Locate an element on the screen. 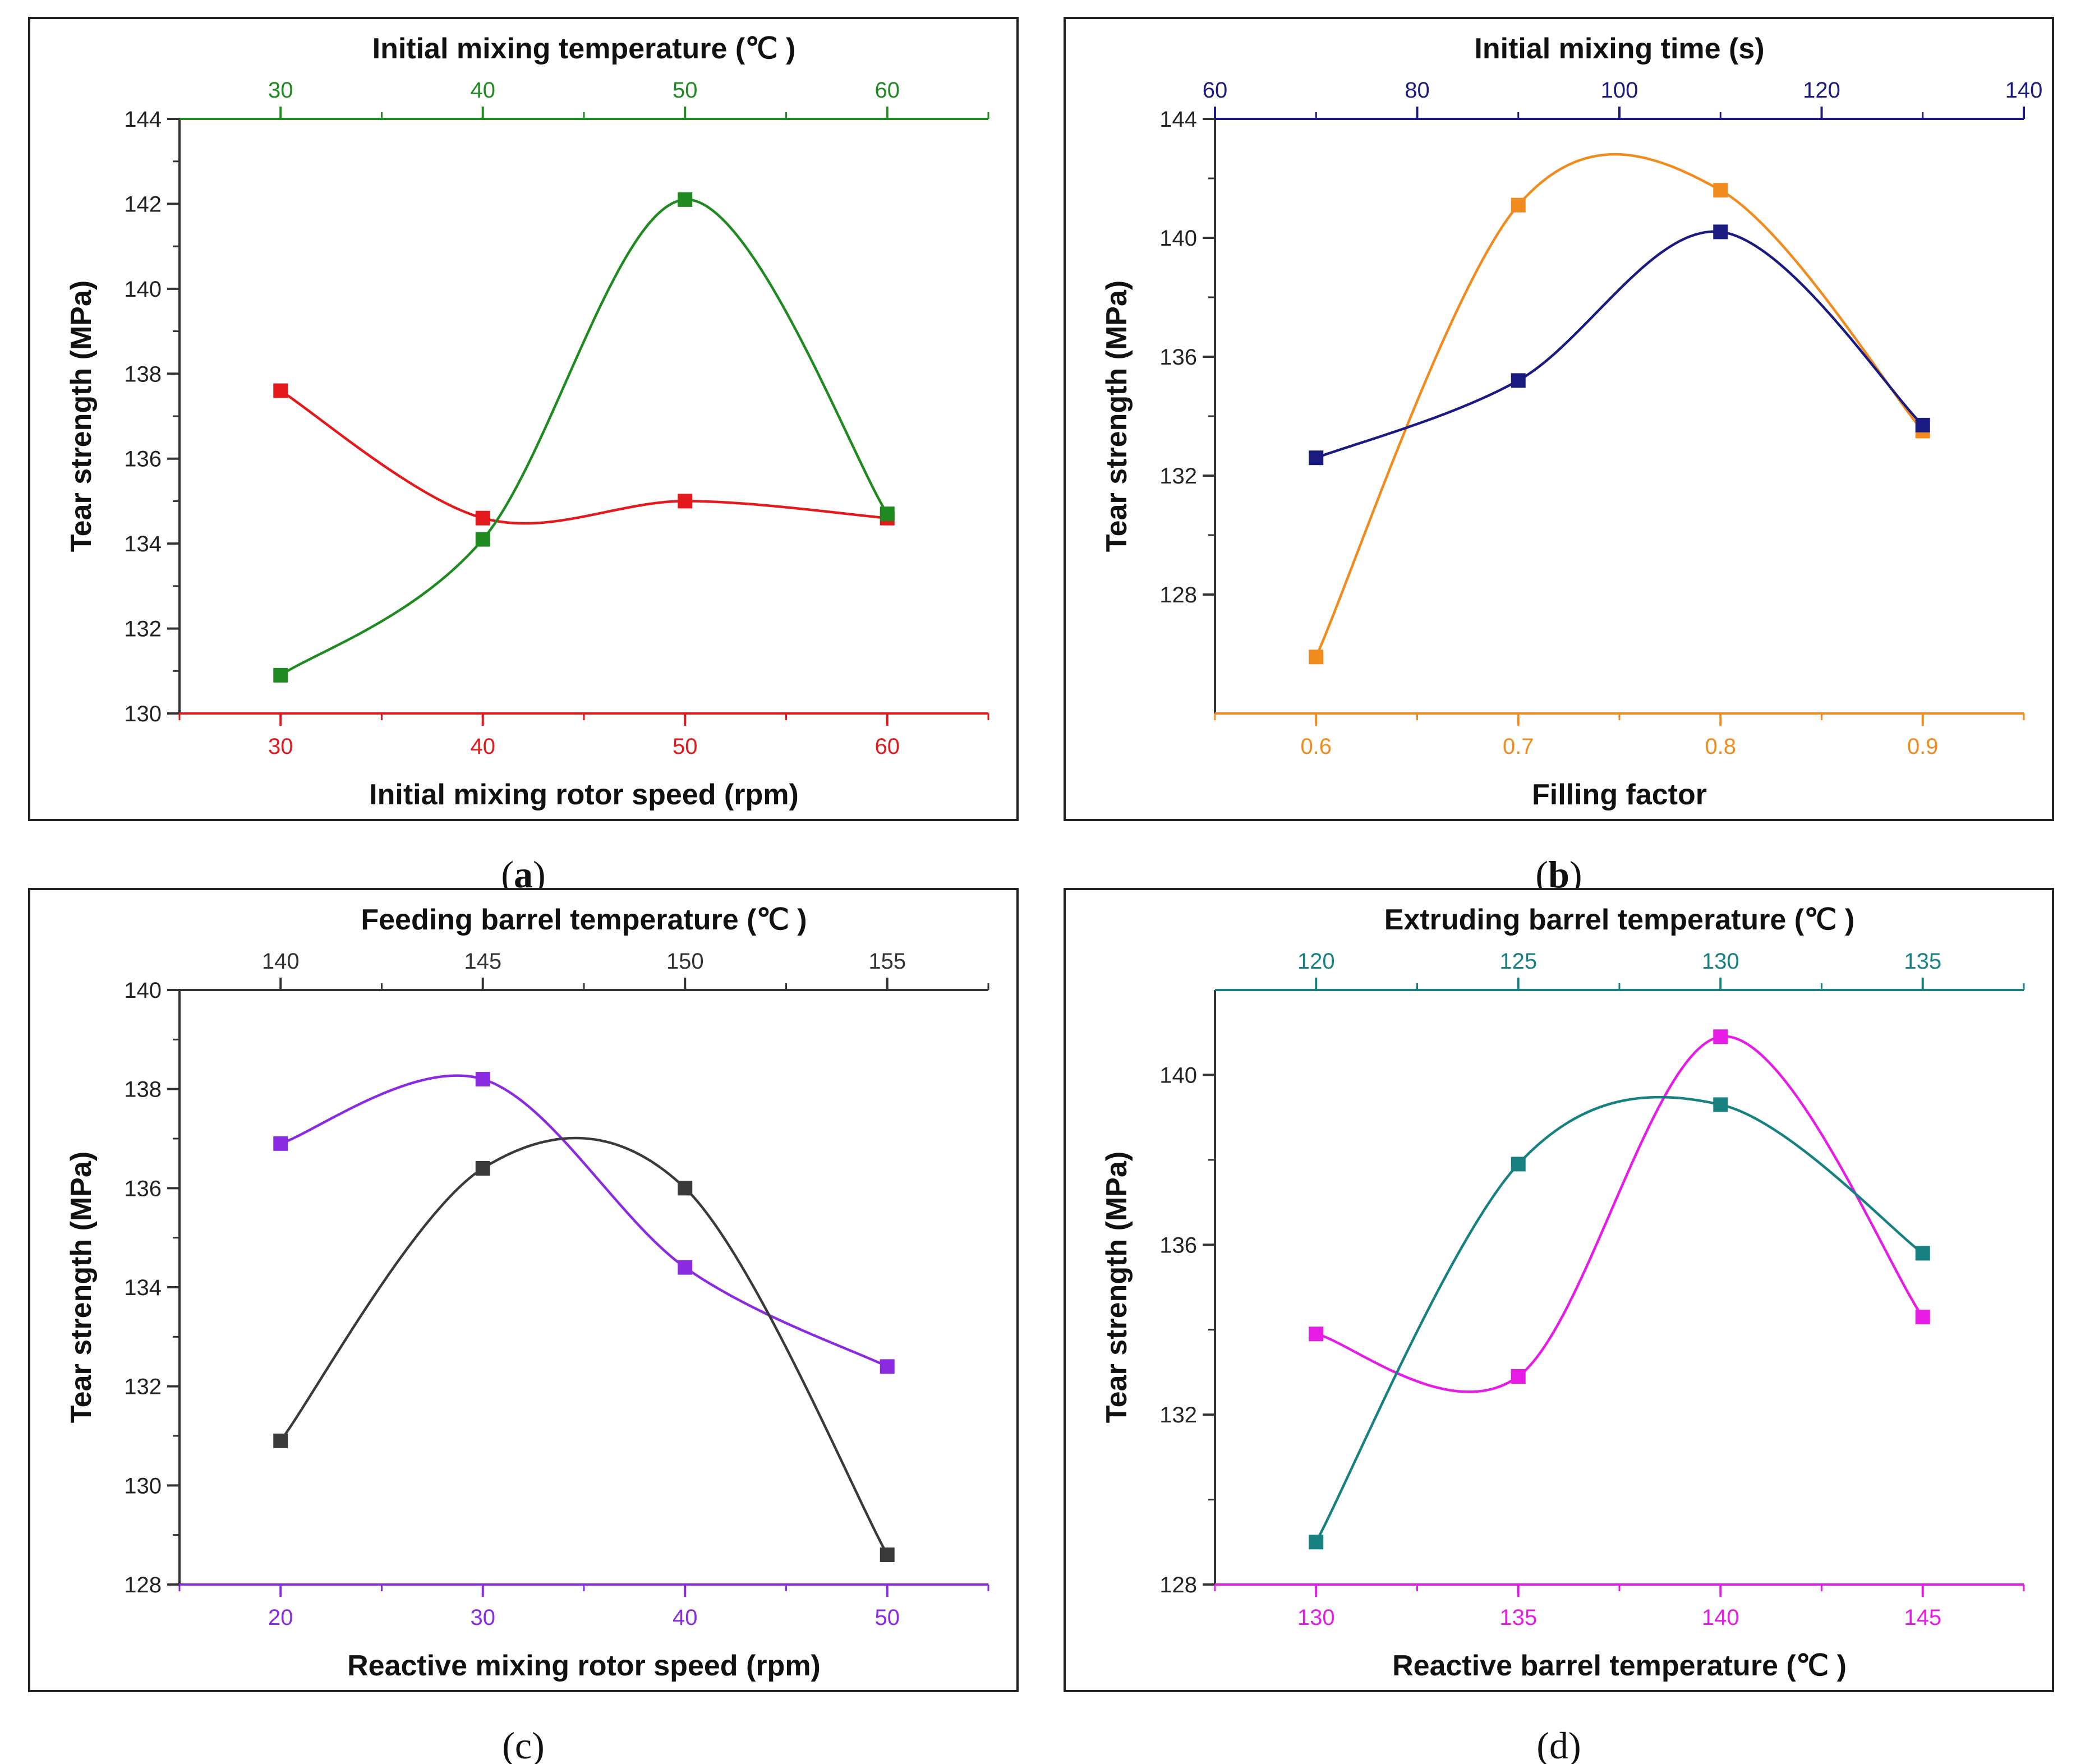 Image resolution: width=2076 pixels, height=1764 pixels. top-tick-label: 80 is located at coordinates (1417, 91).